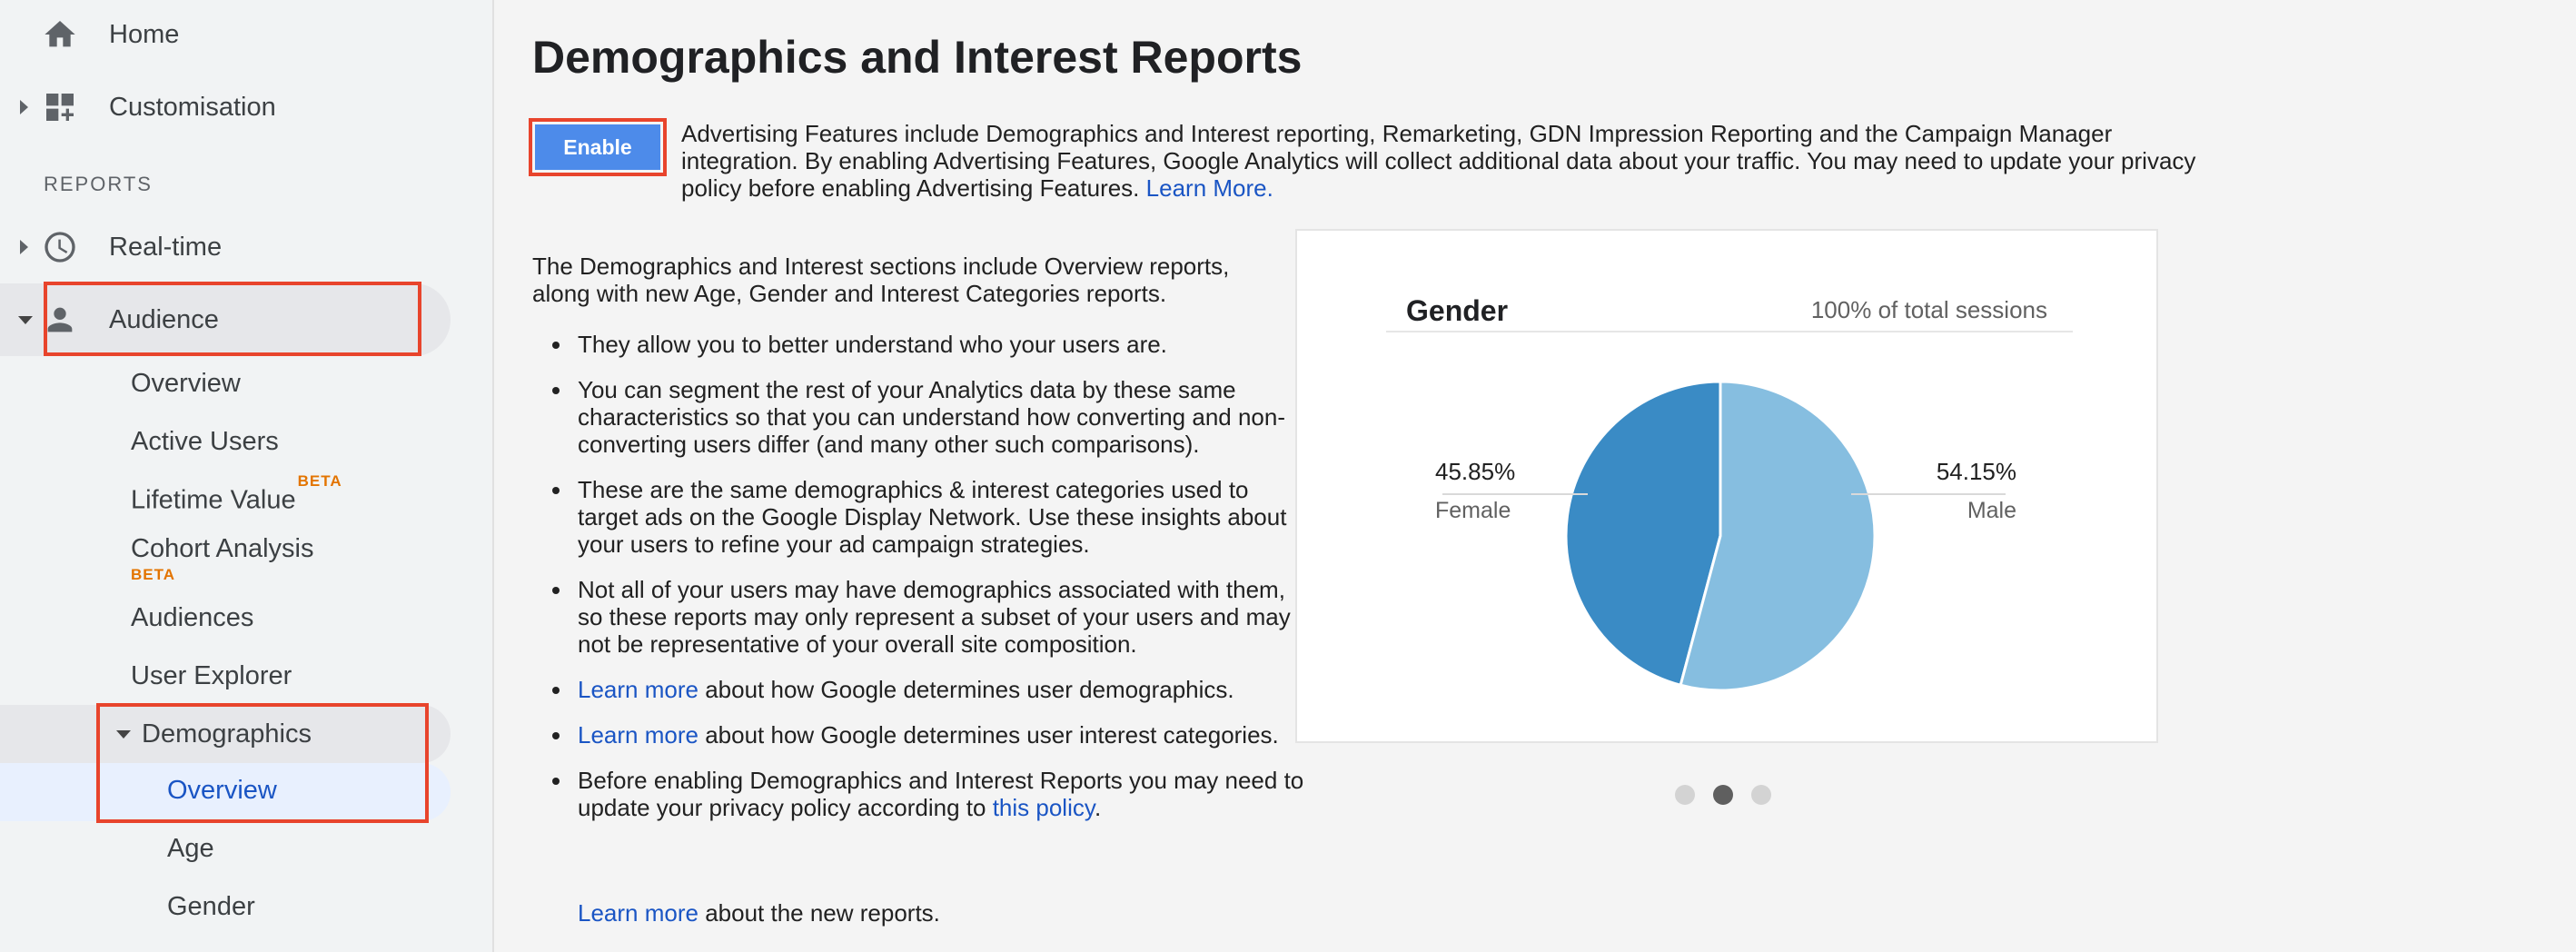 The height and width of the screenshot is (952, 2576). I want to click on reports-heading: REPORTS, so click(98, 184).